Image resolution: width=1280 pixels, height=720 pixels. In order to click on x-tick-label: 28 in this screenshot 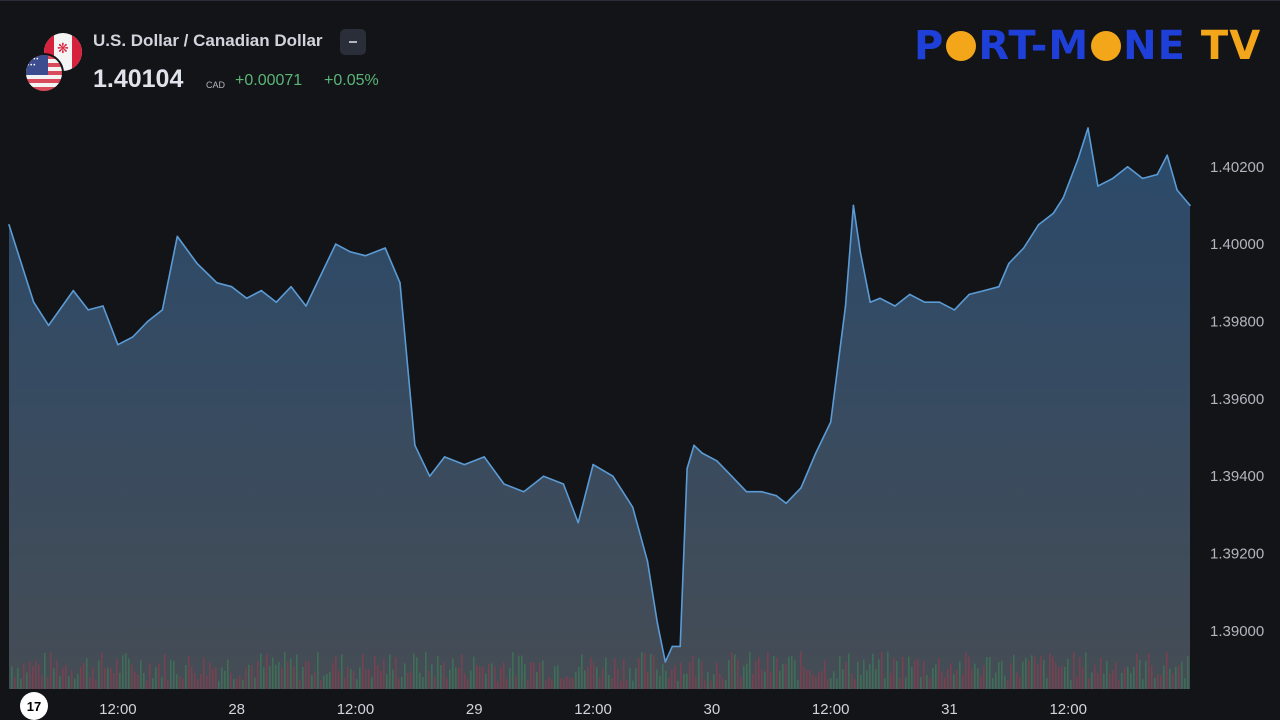, I will do `click(236, 709)`.